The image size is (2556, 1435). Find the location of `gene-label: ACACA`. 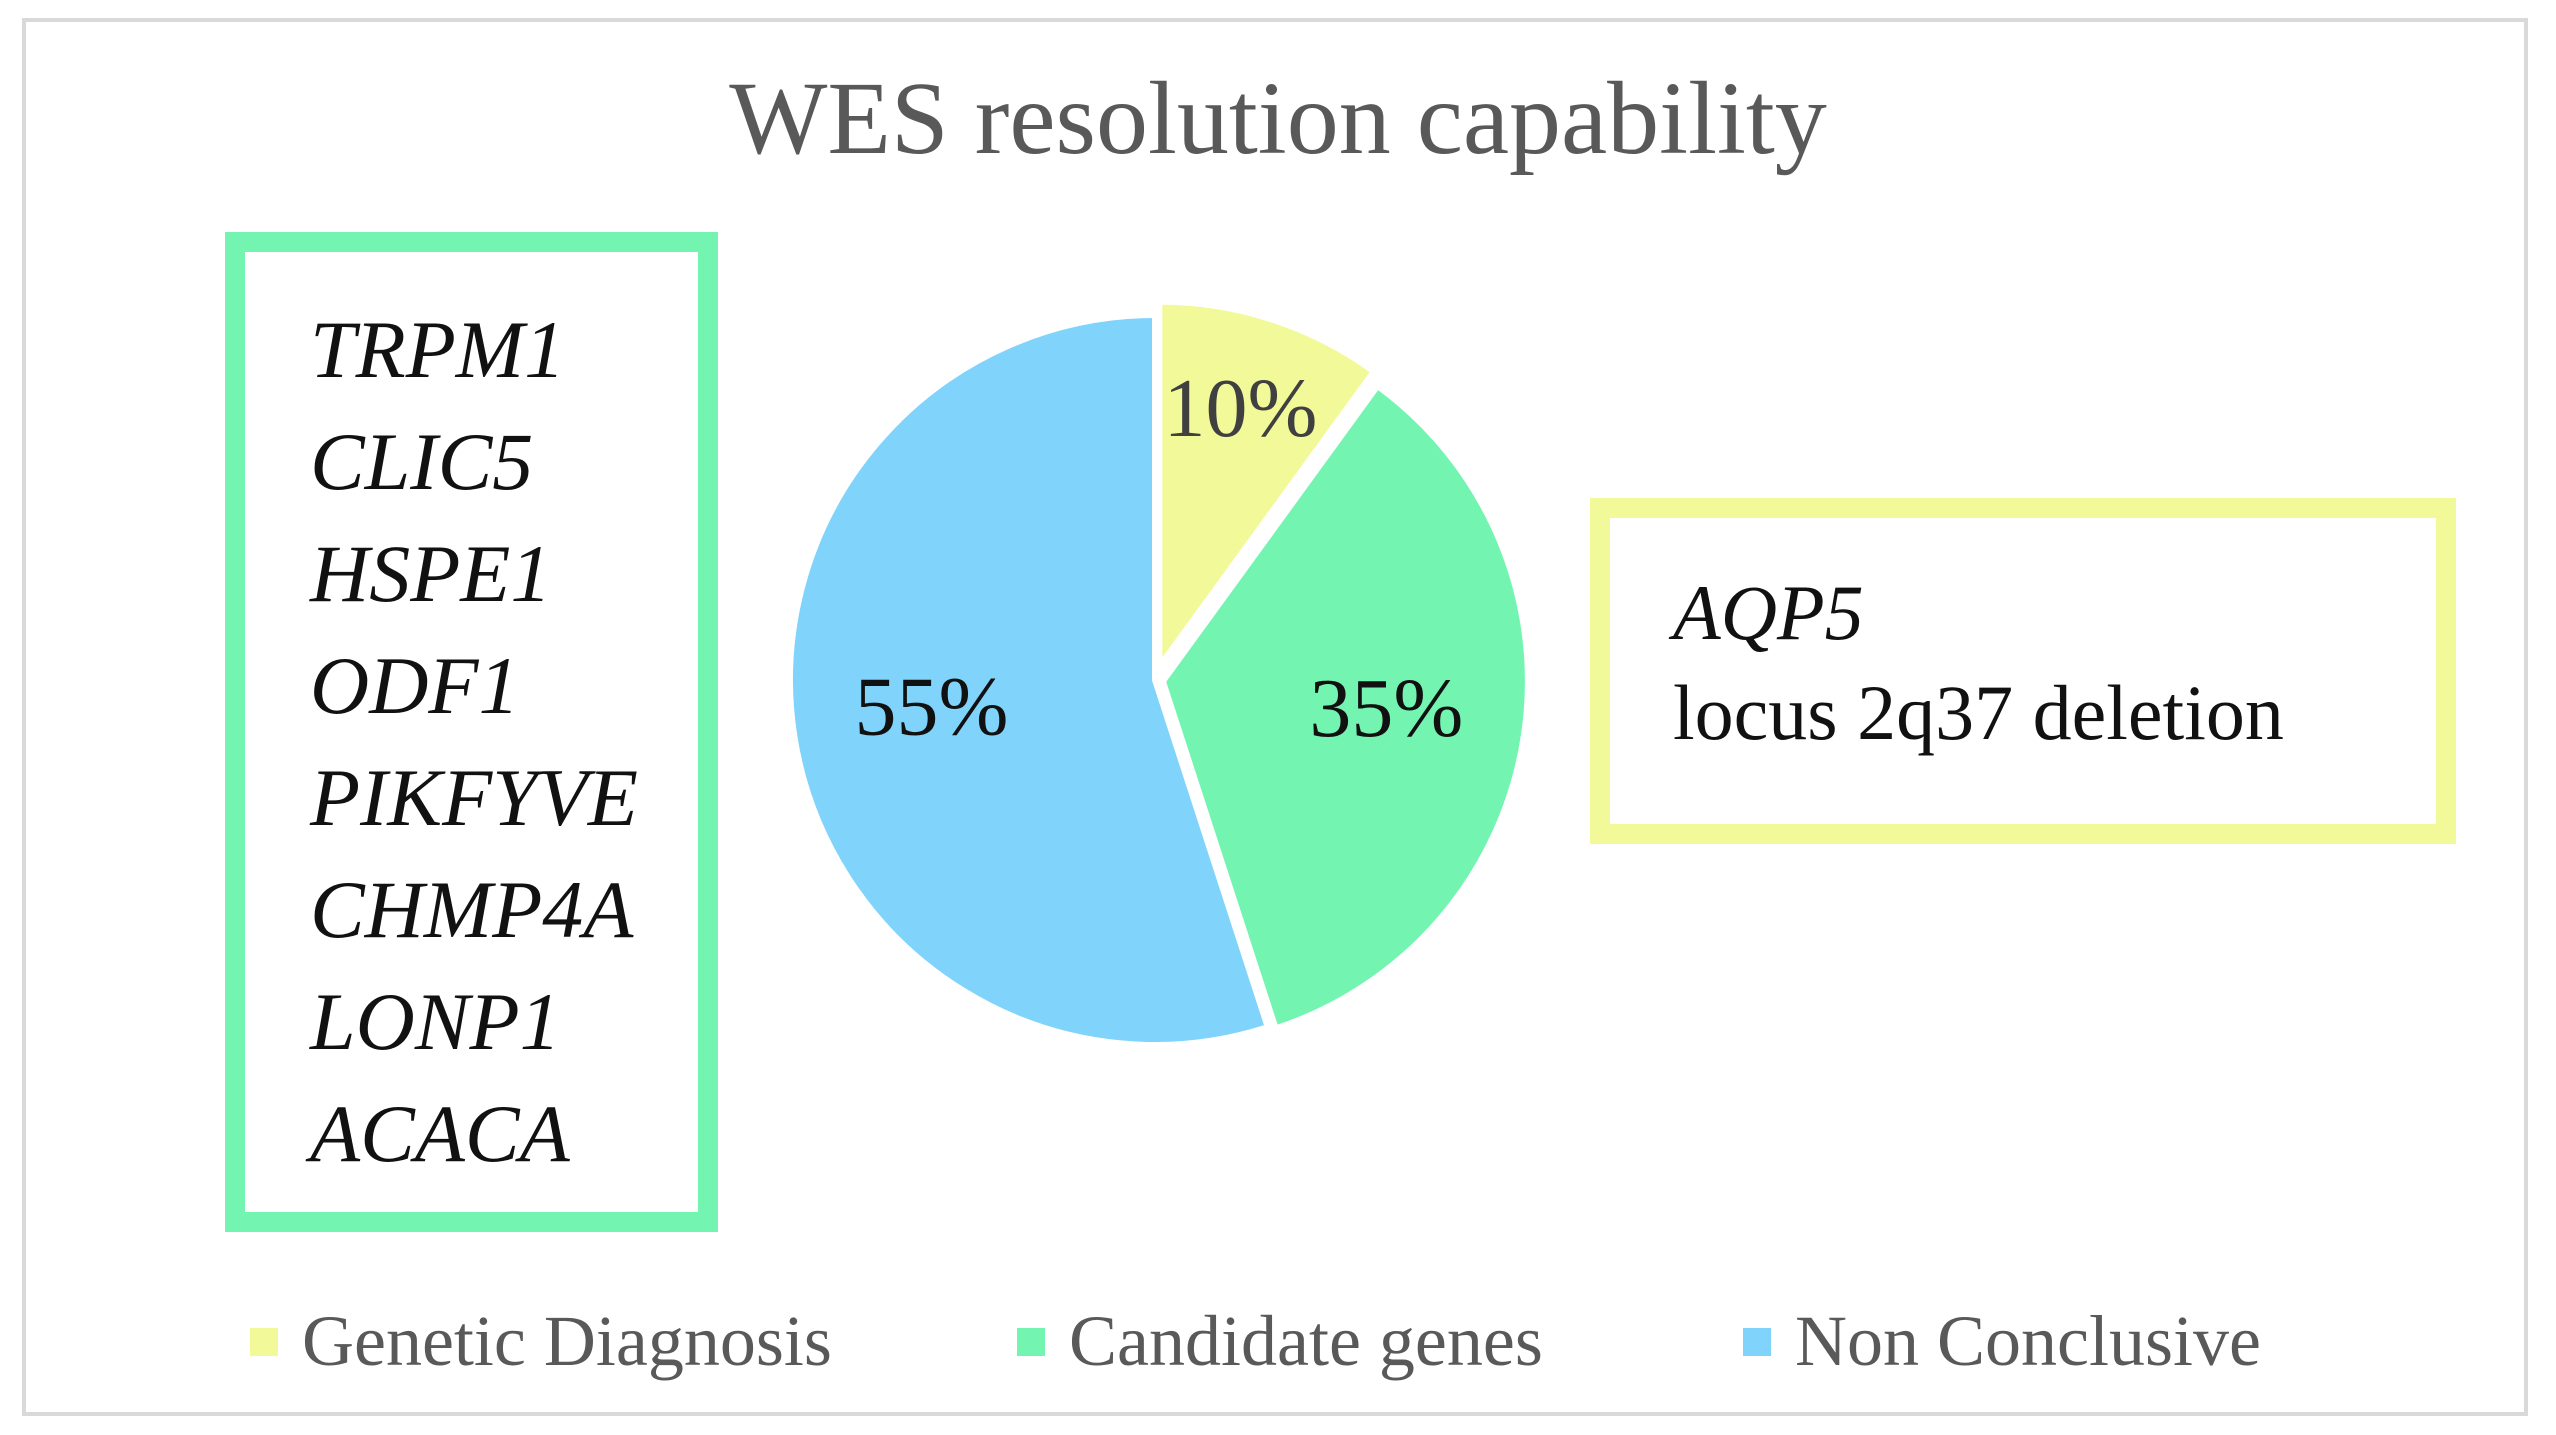

gene-label: ACACA is located at coordinates (440, 1133).